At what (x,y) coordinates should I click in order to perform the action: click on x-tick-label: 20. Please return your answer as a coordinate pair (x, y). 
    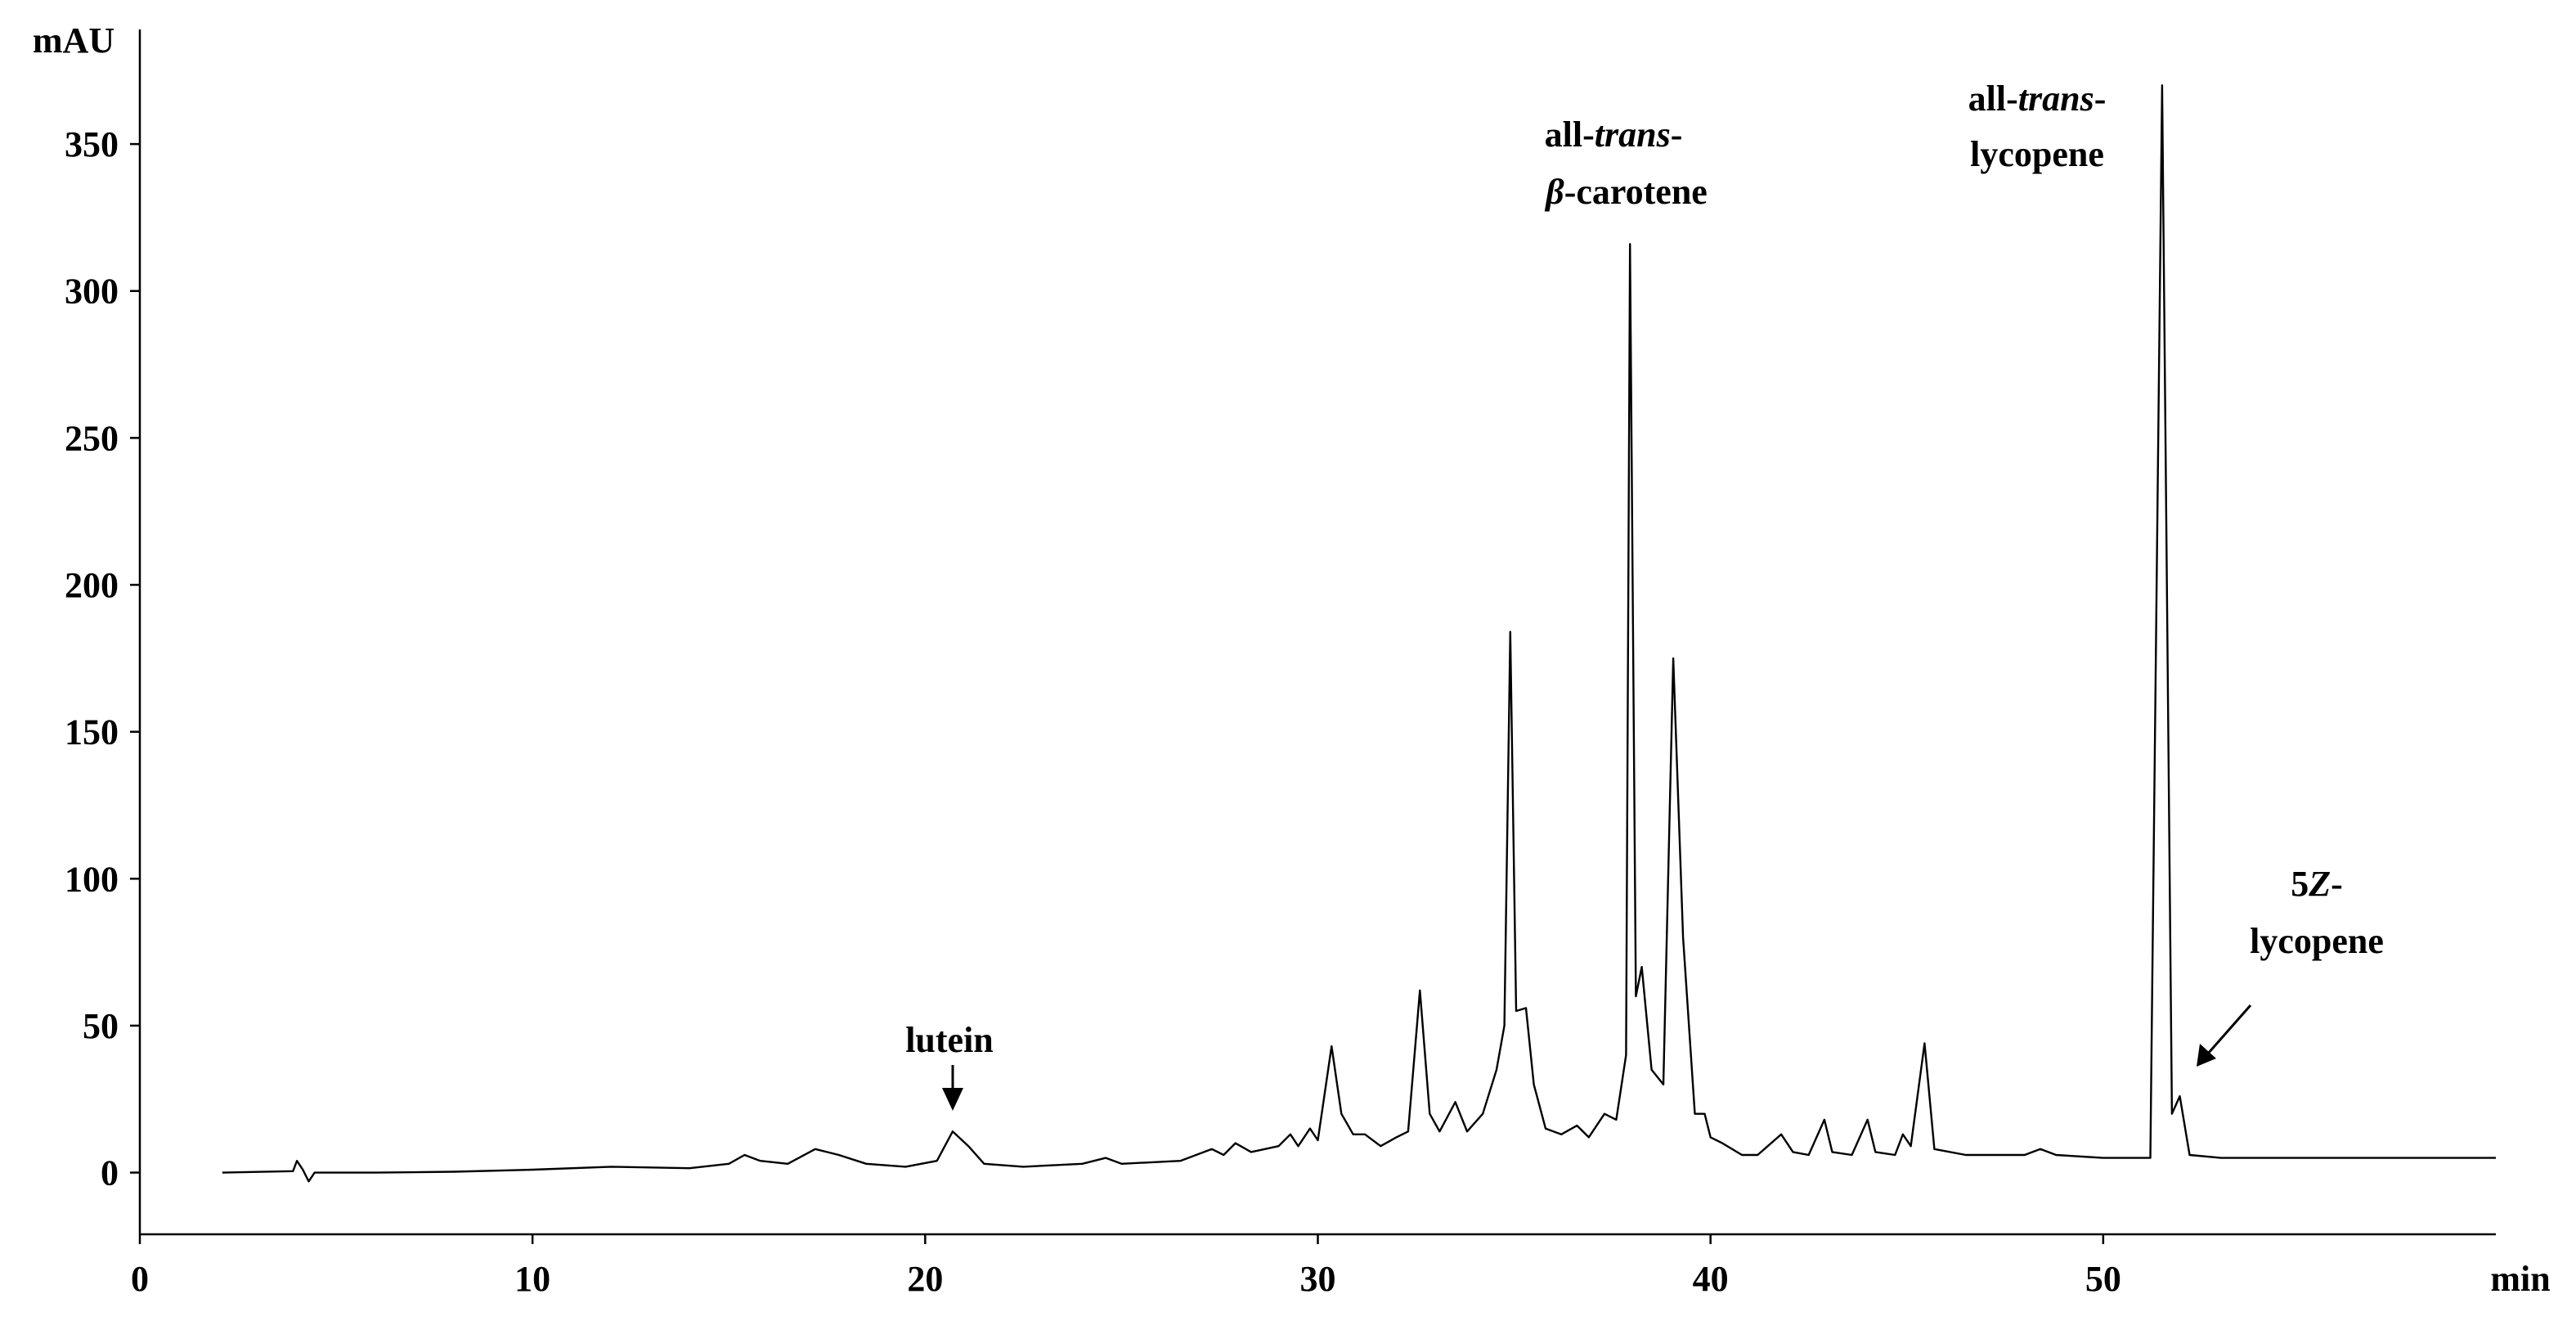
    Looking at the image, I should click on (925, 1279).